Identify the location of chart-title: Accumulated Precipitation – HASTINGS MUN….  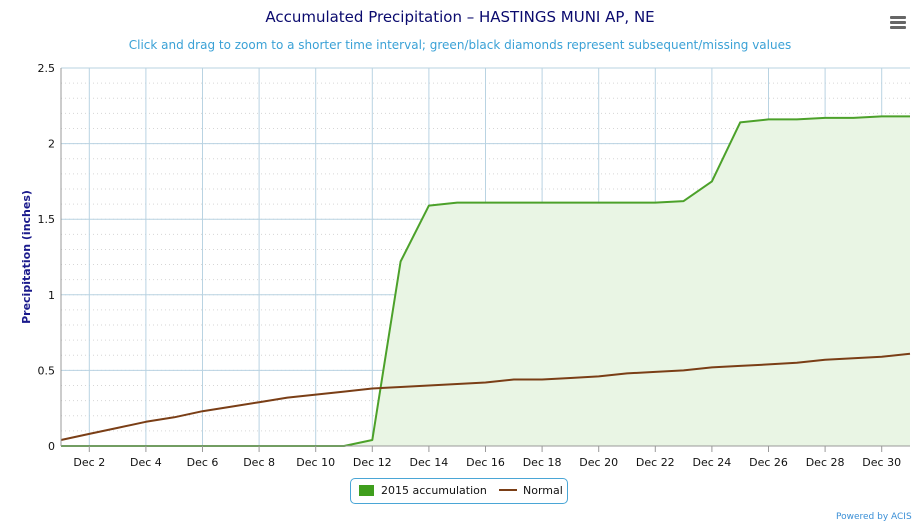
(460, 17).